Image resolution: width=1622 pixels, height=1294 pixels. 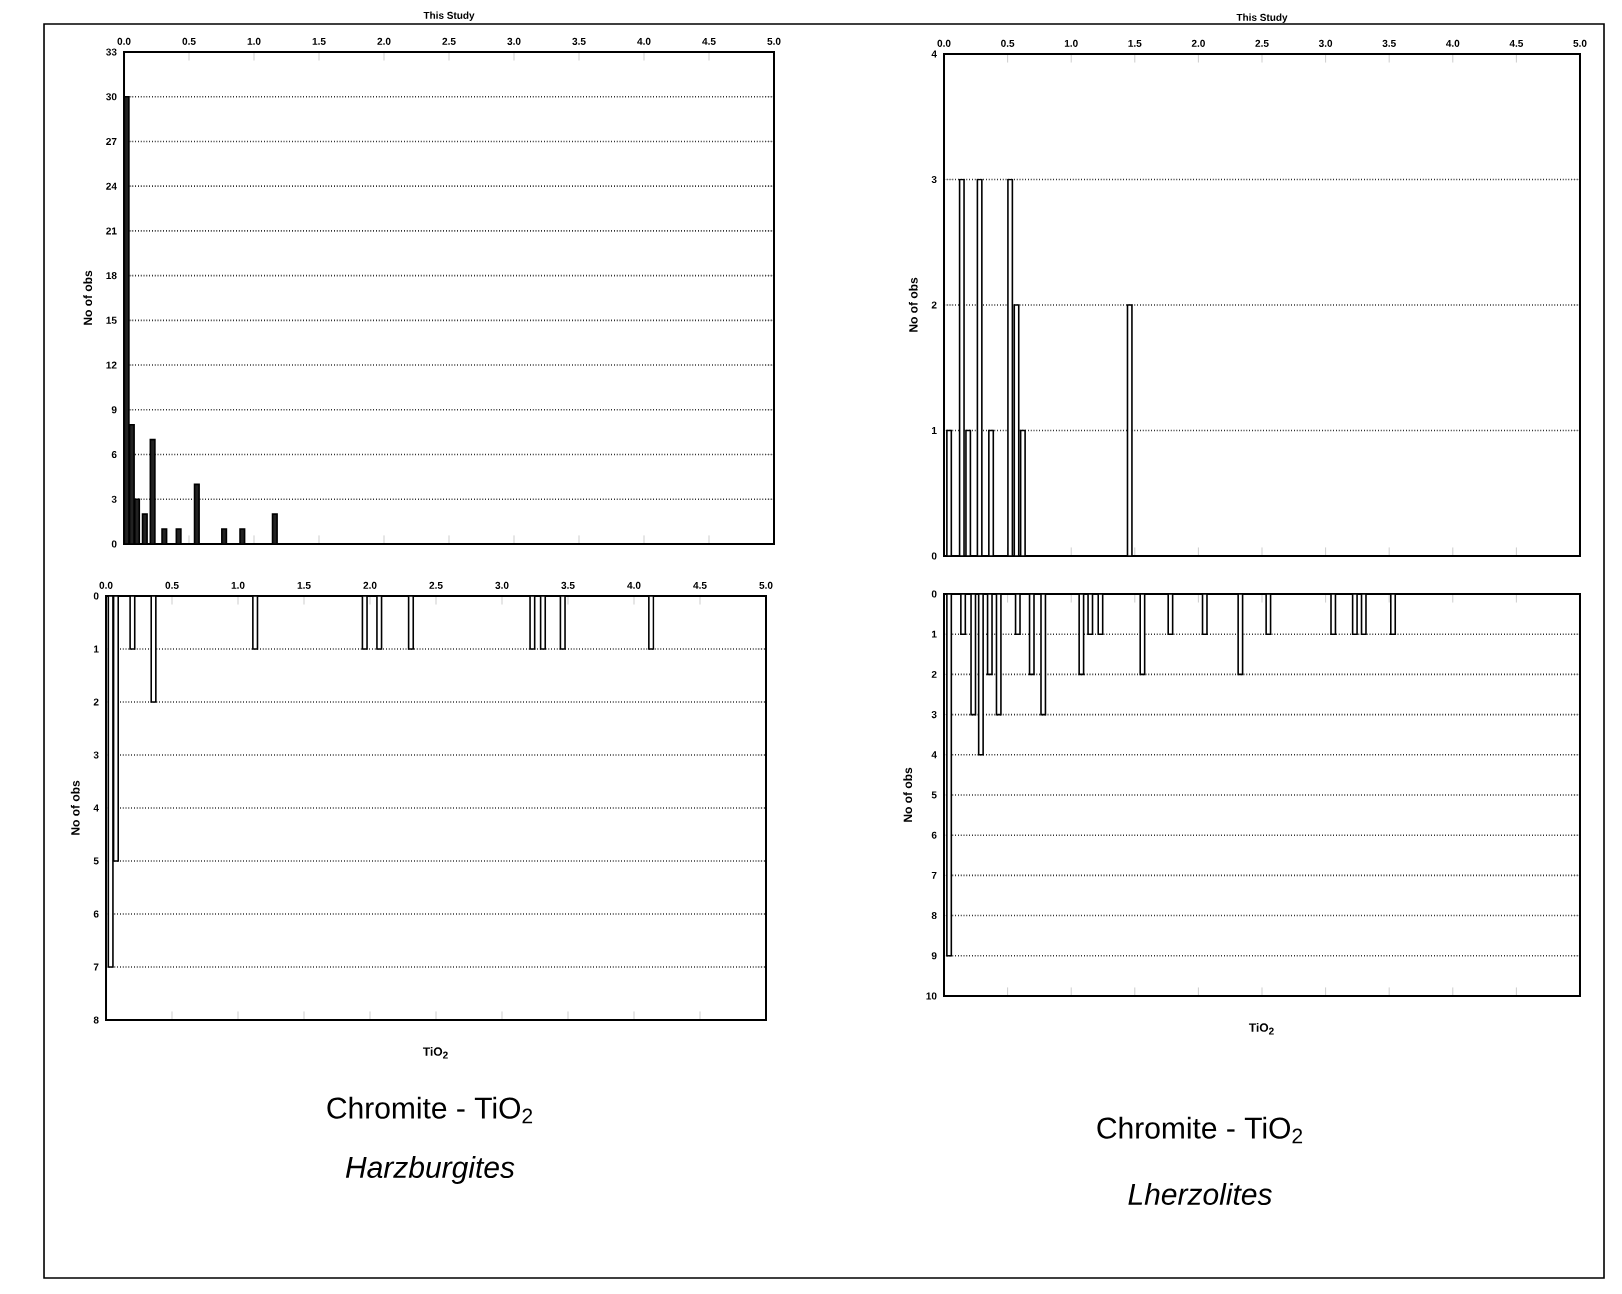 What do you see at coordinates (1200, 1193) in the screenshot?
I see `text: Lherzolites` at bounding box center [1200, 1193].